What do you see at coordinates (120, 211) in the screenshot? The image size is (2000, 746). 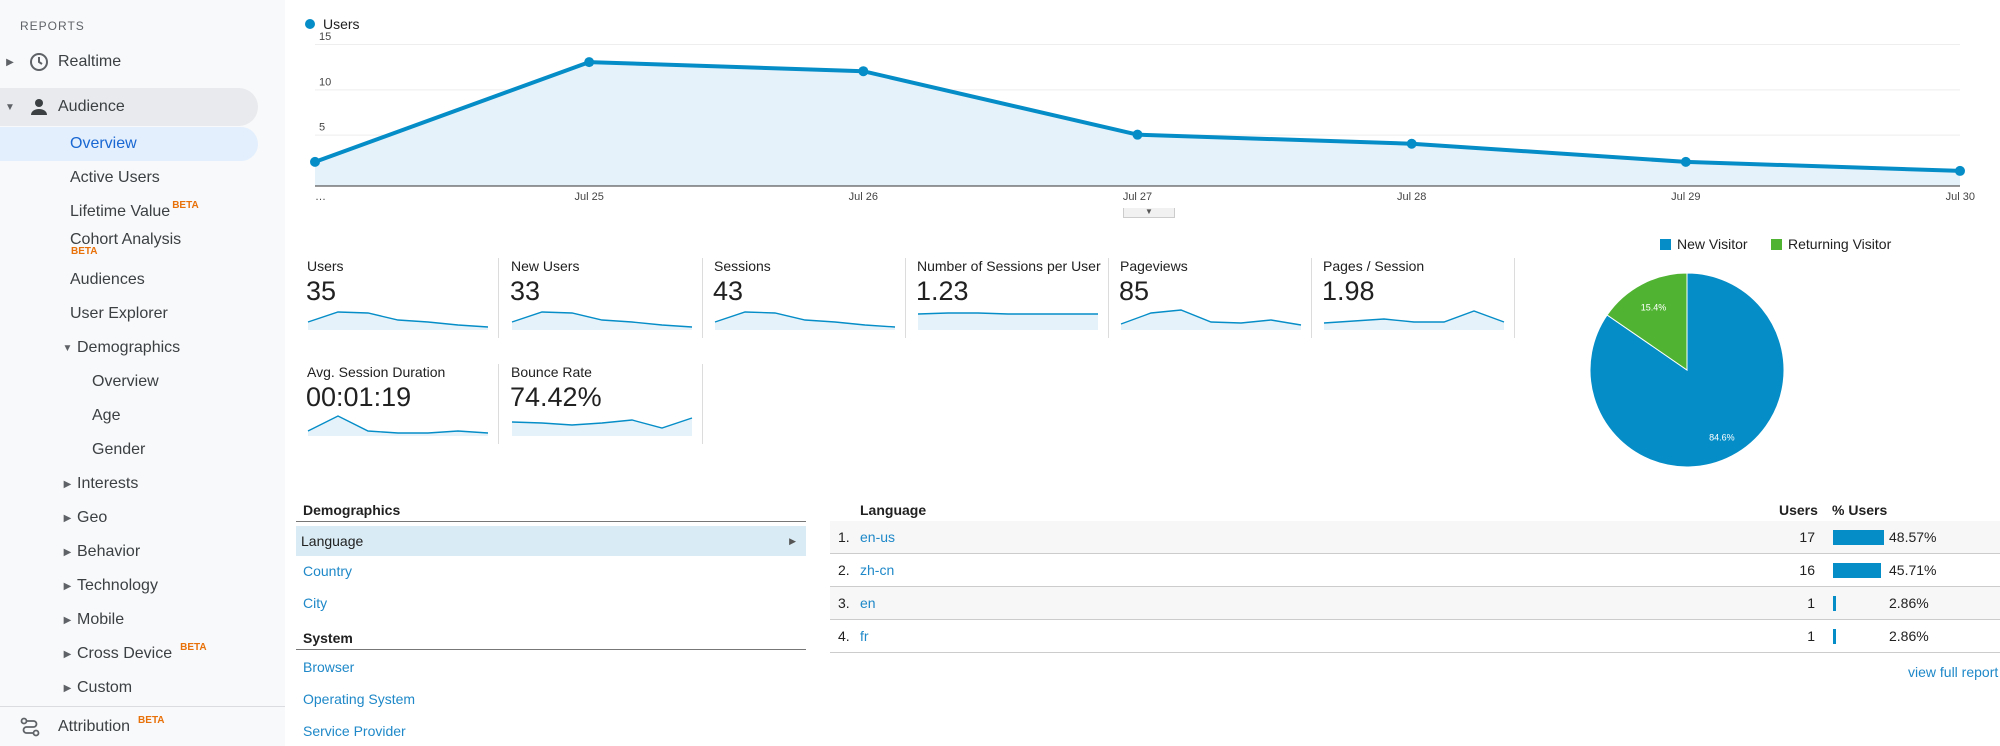 I see `sidebar-item-label: Lifetime Value` at bounding box center [120, 211].